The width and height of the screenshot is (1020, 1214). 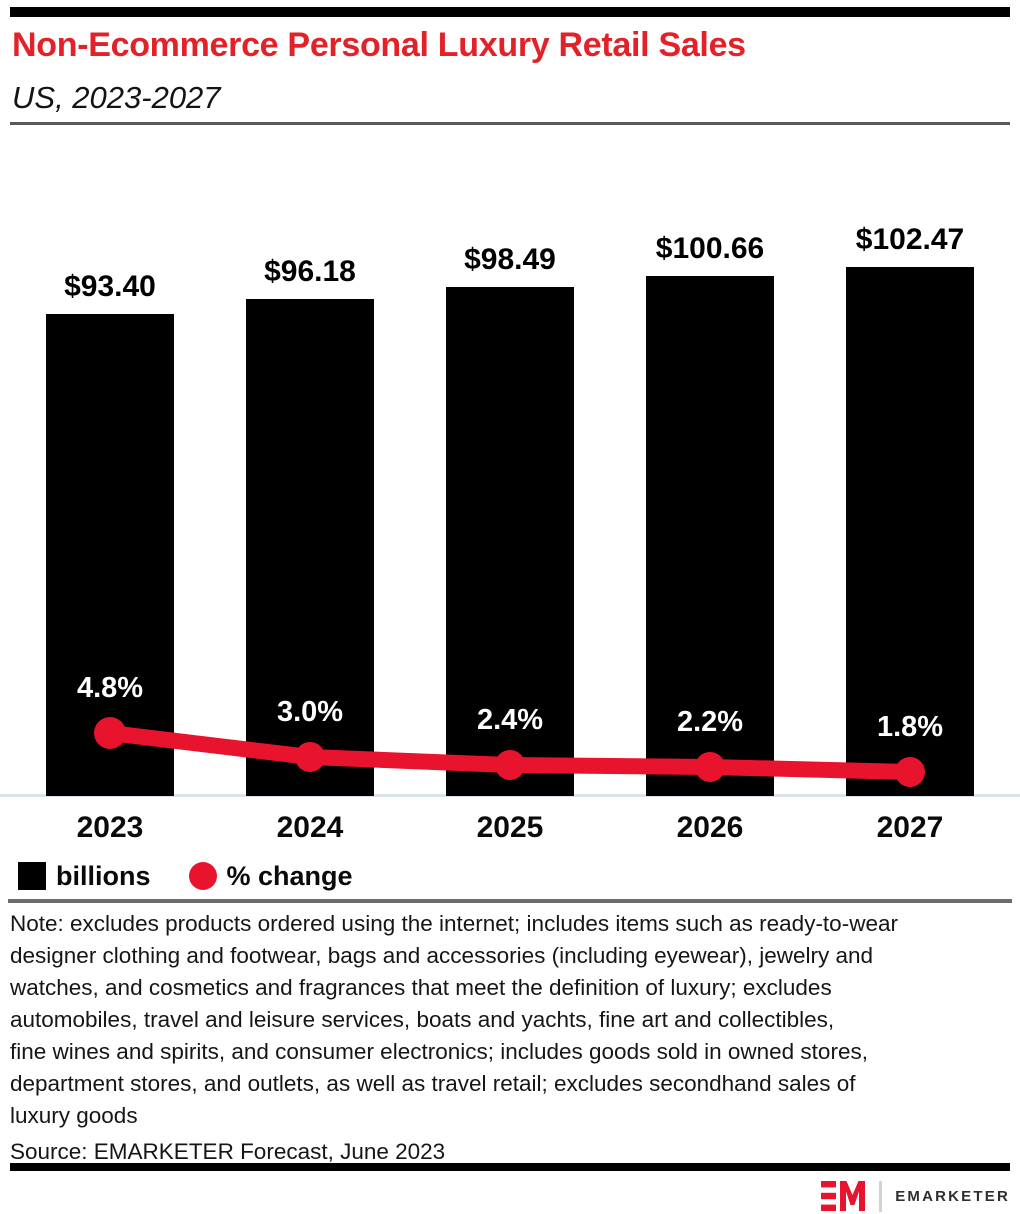 What do you see at coordinates (510, 720) in the screenshot?
I see `pct-change-label: 2.4%` at bounding box center [510, 720].